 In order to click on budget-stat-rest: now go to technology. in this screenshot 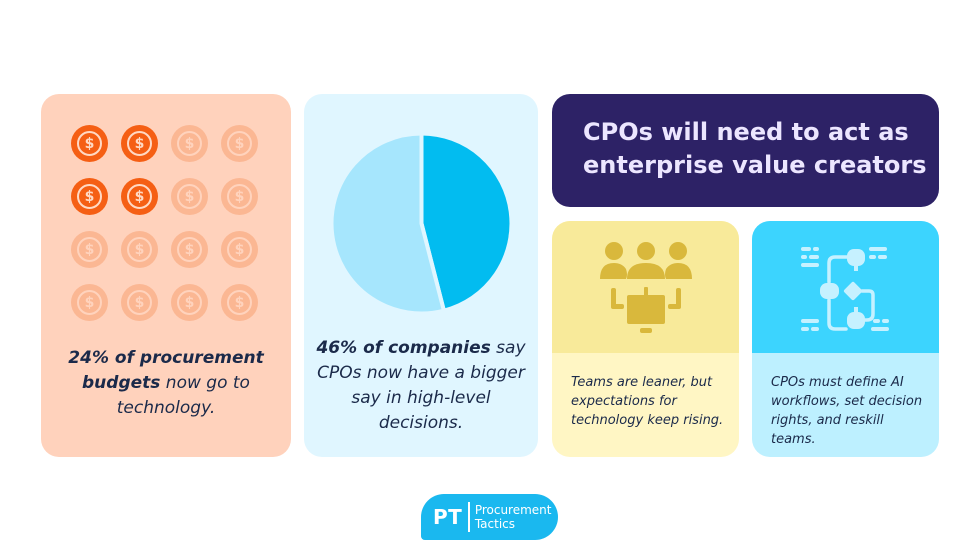, I will do `click(183, 395)`.